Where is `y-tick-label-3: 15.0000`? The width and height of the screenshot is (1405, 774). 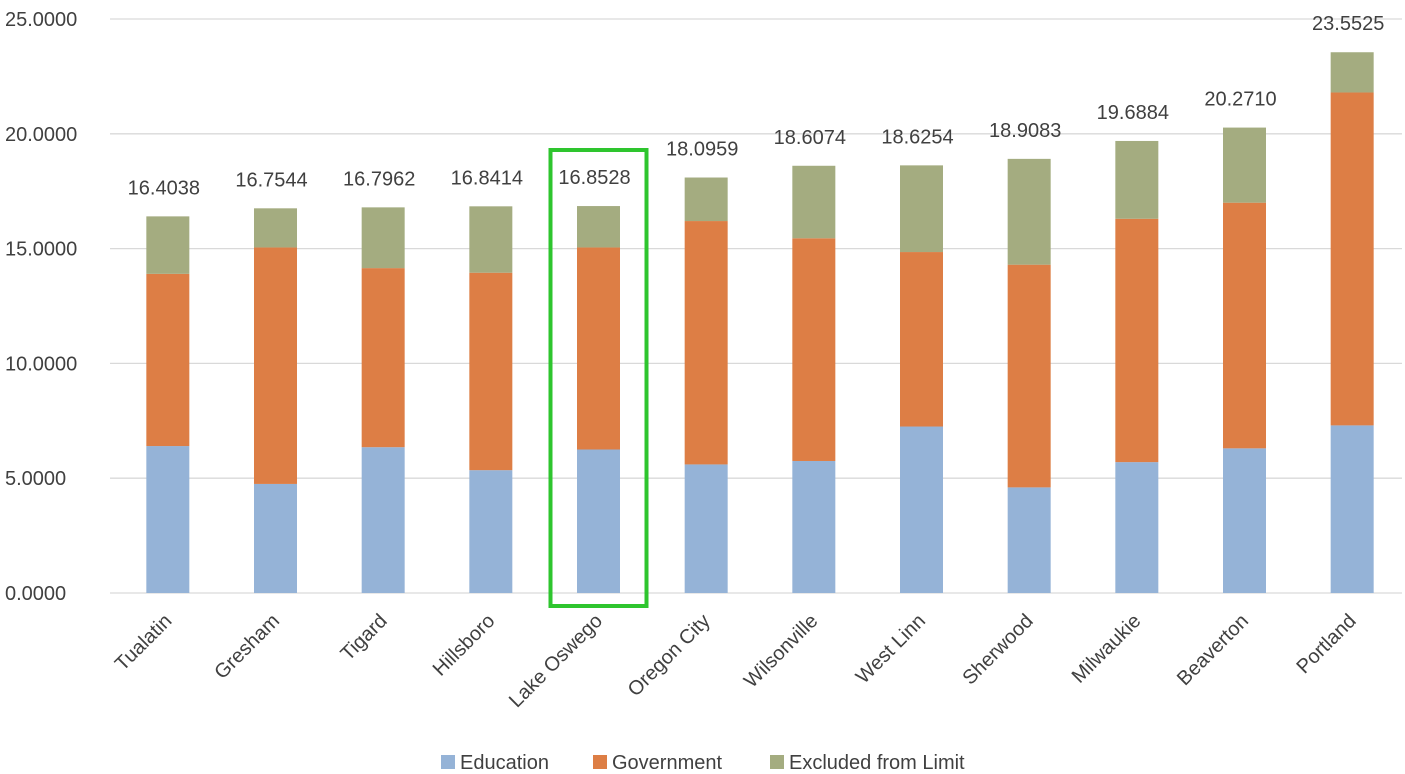 y-tick-label-3: 15.0000 is located at coordinates (41, 250).